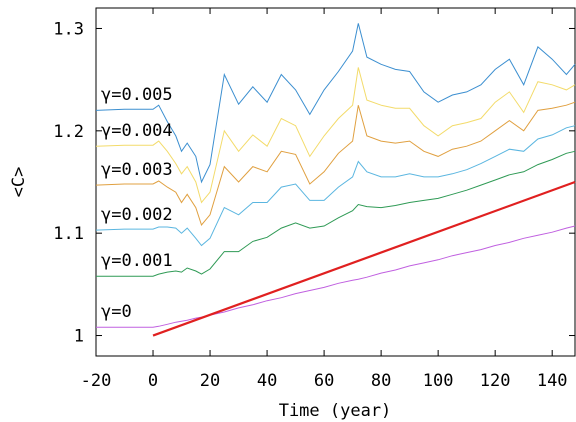 The width and height of the screenshot is (576, 422). Describe the element at coordinates (137, 170) in the screenshot. I see `series-label-2: γ=0.003` at that location.